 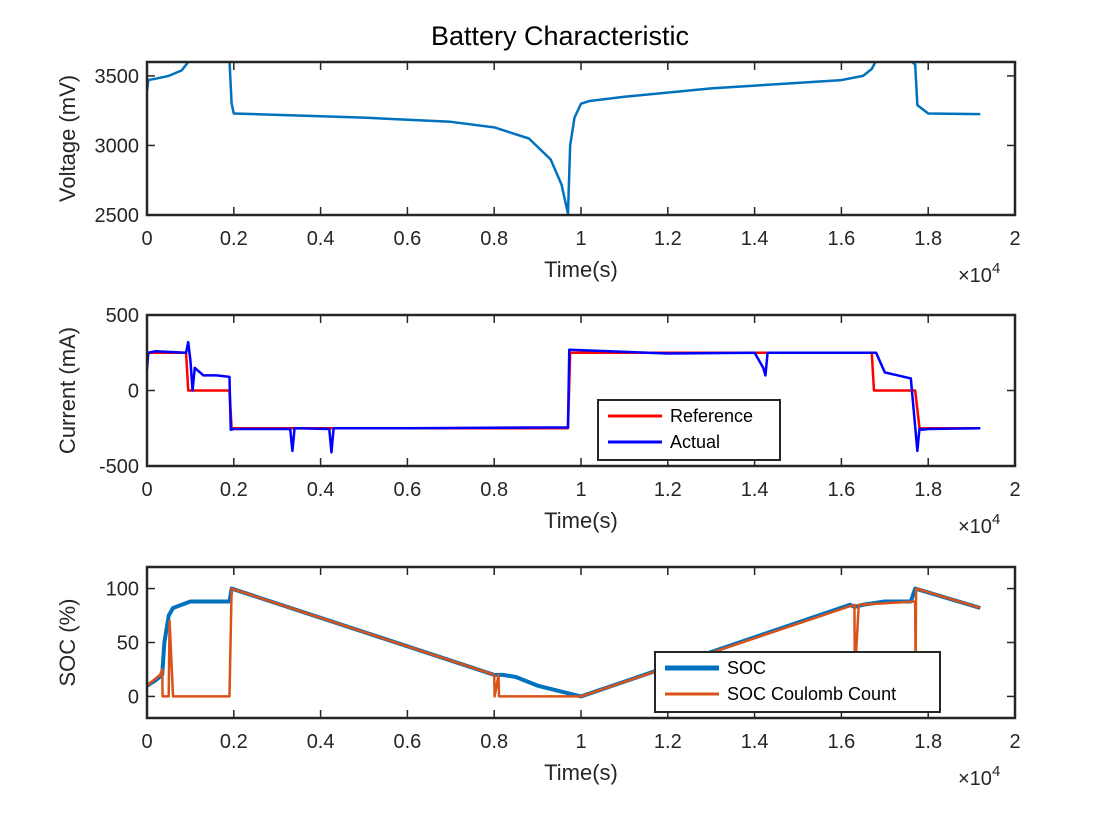 I want to click on soc-ytick-label: 0, so click(x=133, y=697).